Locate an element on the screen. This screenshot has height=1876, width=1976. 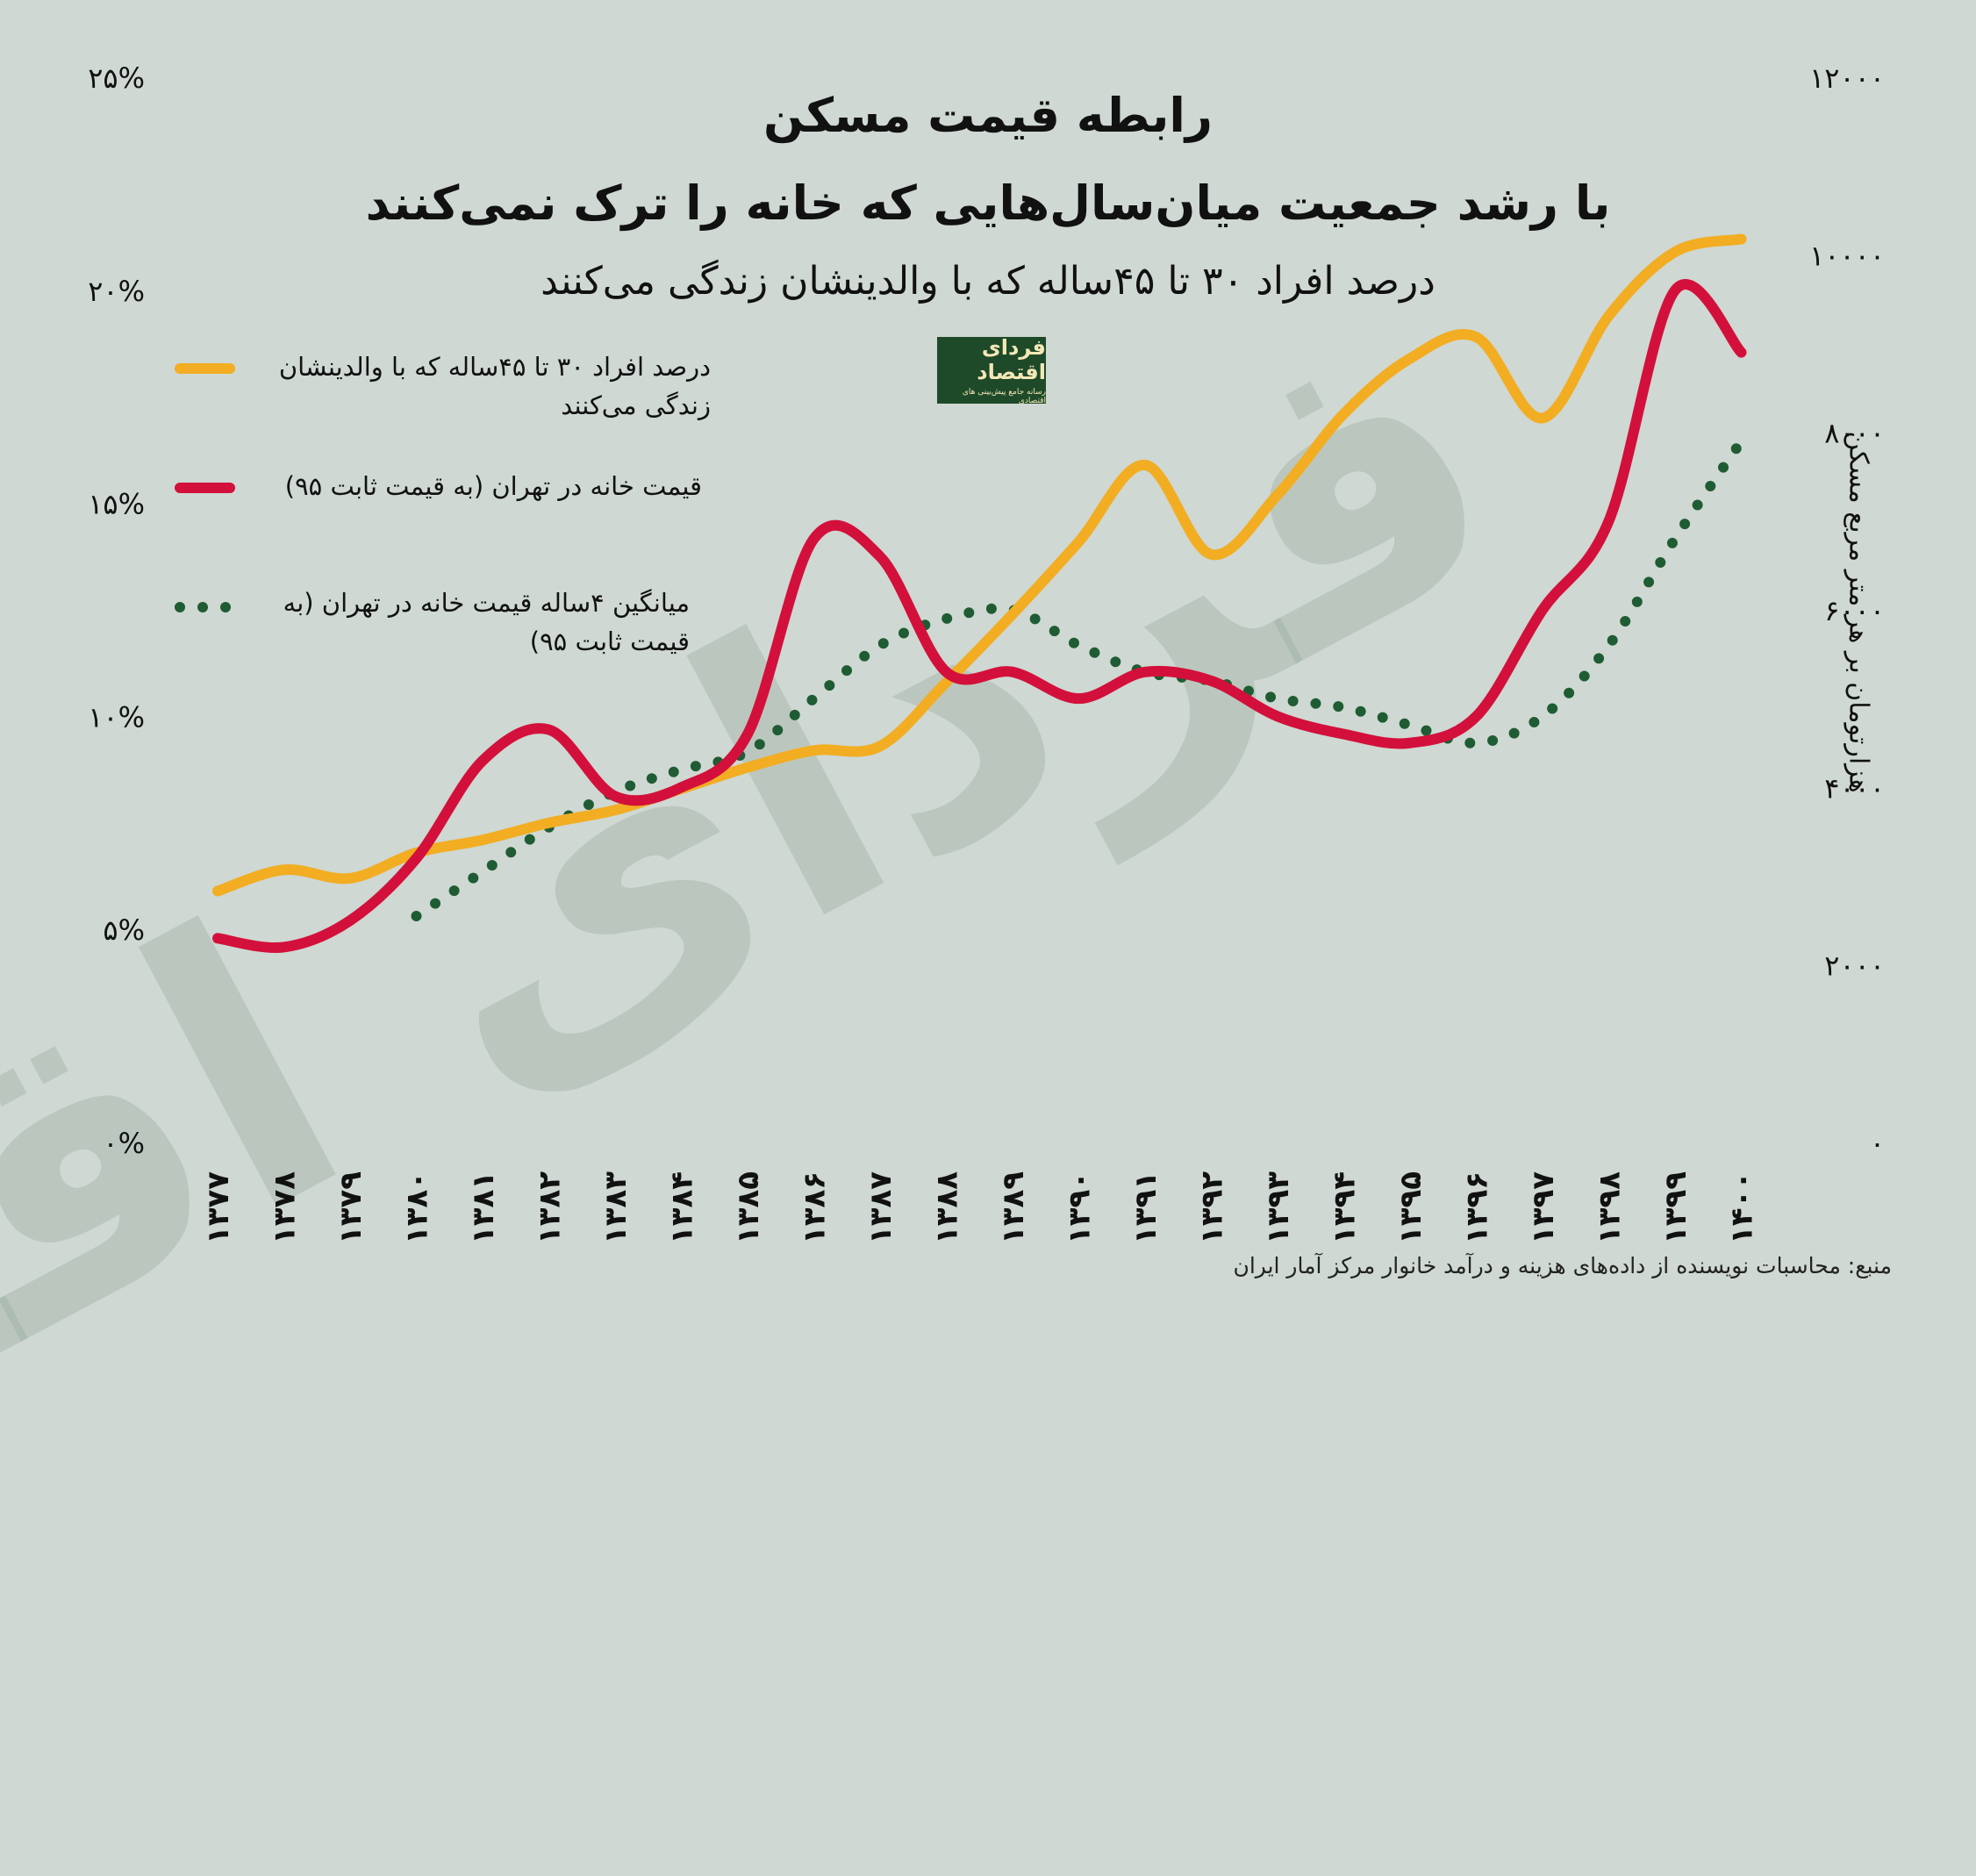
x-axis-tick-label: ۱۳۸۶ is located at coordinates (815, 1207).